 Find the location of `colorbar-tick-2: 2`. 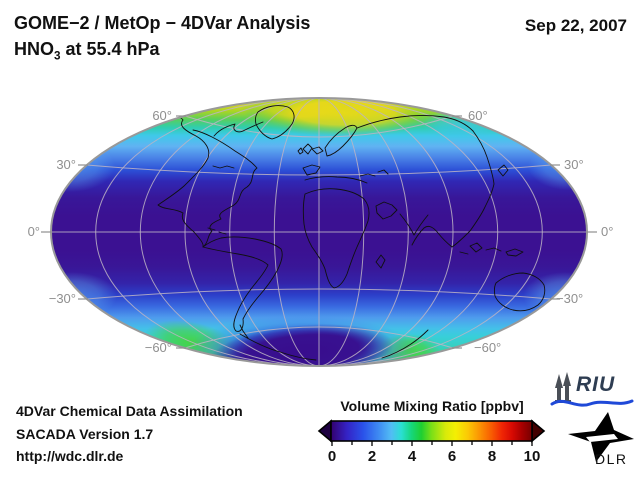

colorbar-tick-2: 2 is located at coordinates (372, 456).